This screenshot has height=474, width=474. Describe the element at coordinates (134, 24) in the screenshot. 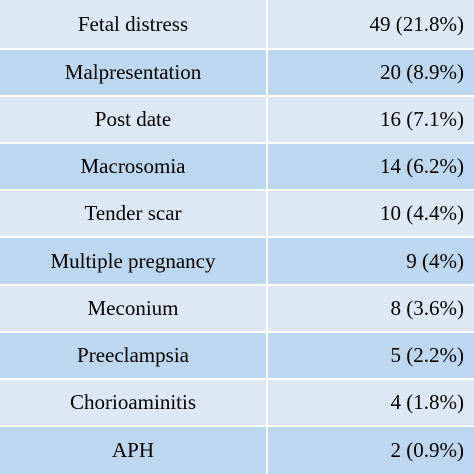

I see `indication-name: Fetal distress` at that location.